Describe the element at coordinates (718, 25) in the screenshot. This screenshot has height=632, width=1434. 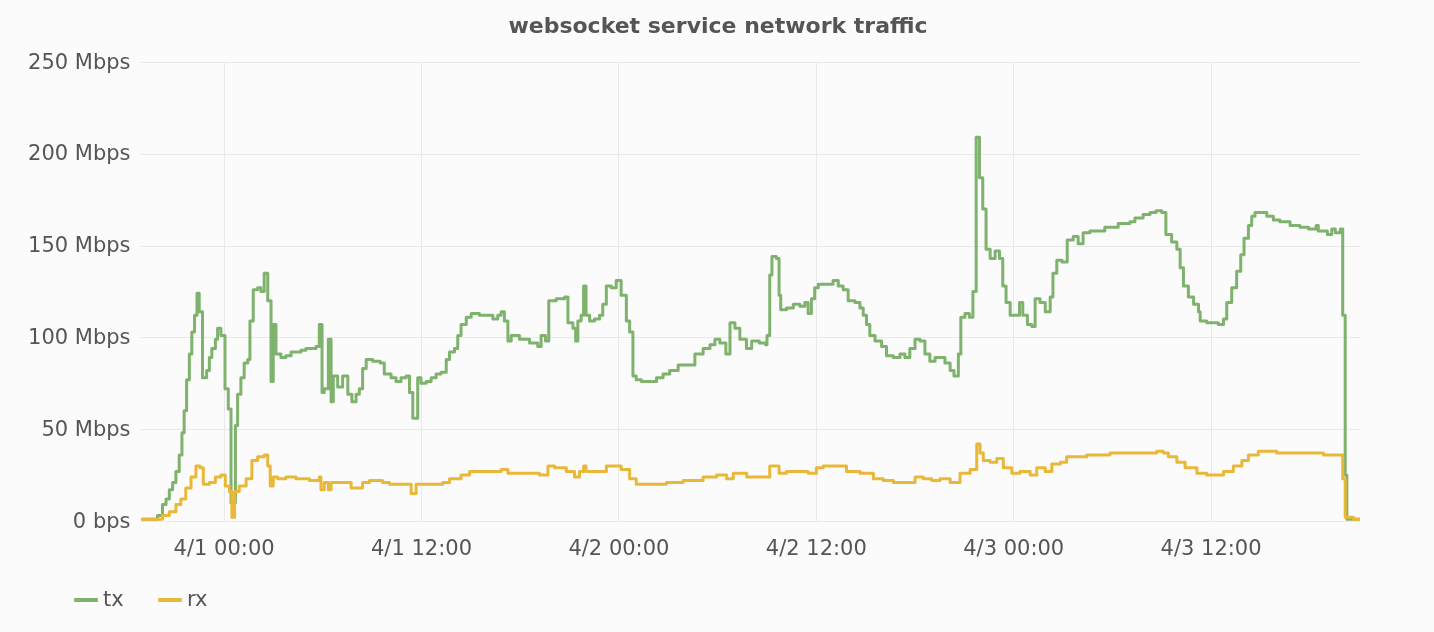
I see `chart-title: websocket service network traffic` at that location.